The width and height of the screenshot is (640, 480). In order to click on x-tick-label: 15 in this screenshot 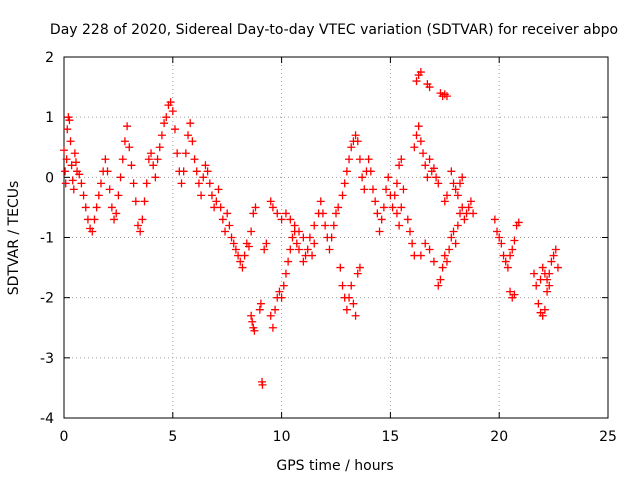, I will do `click(390, 437)`.